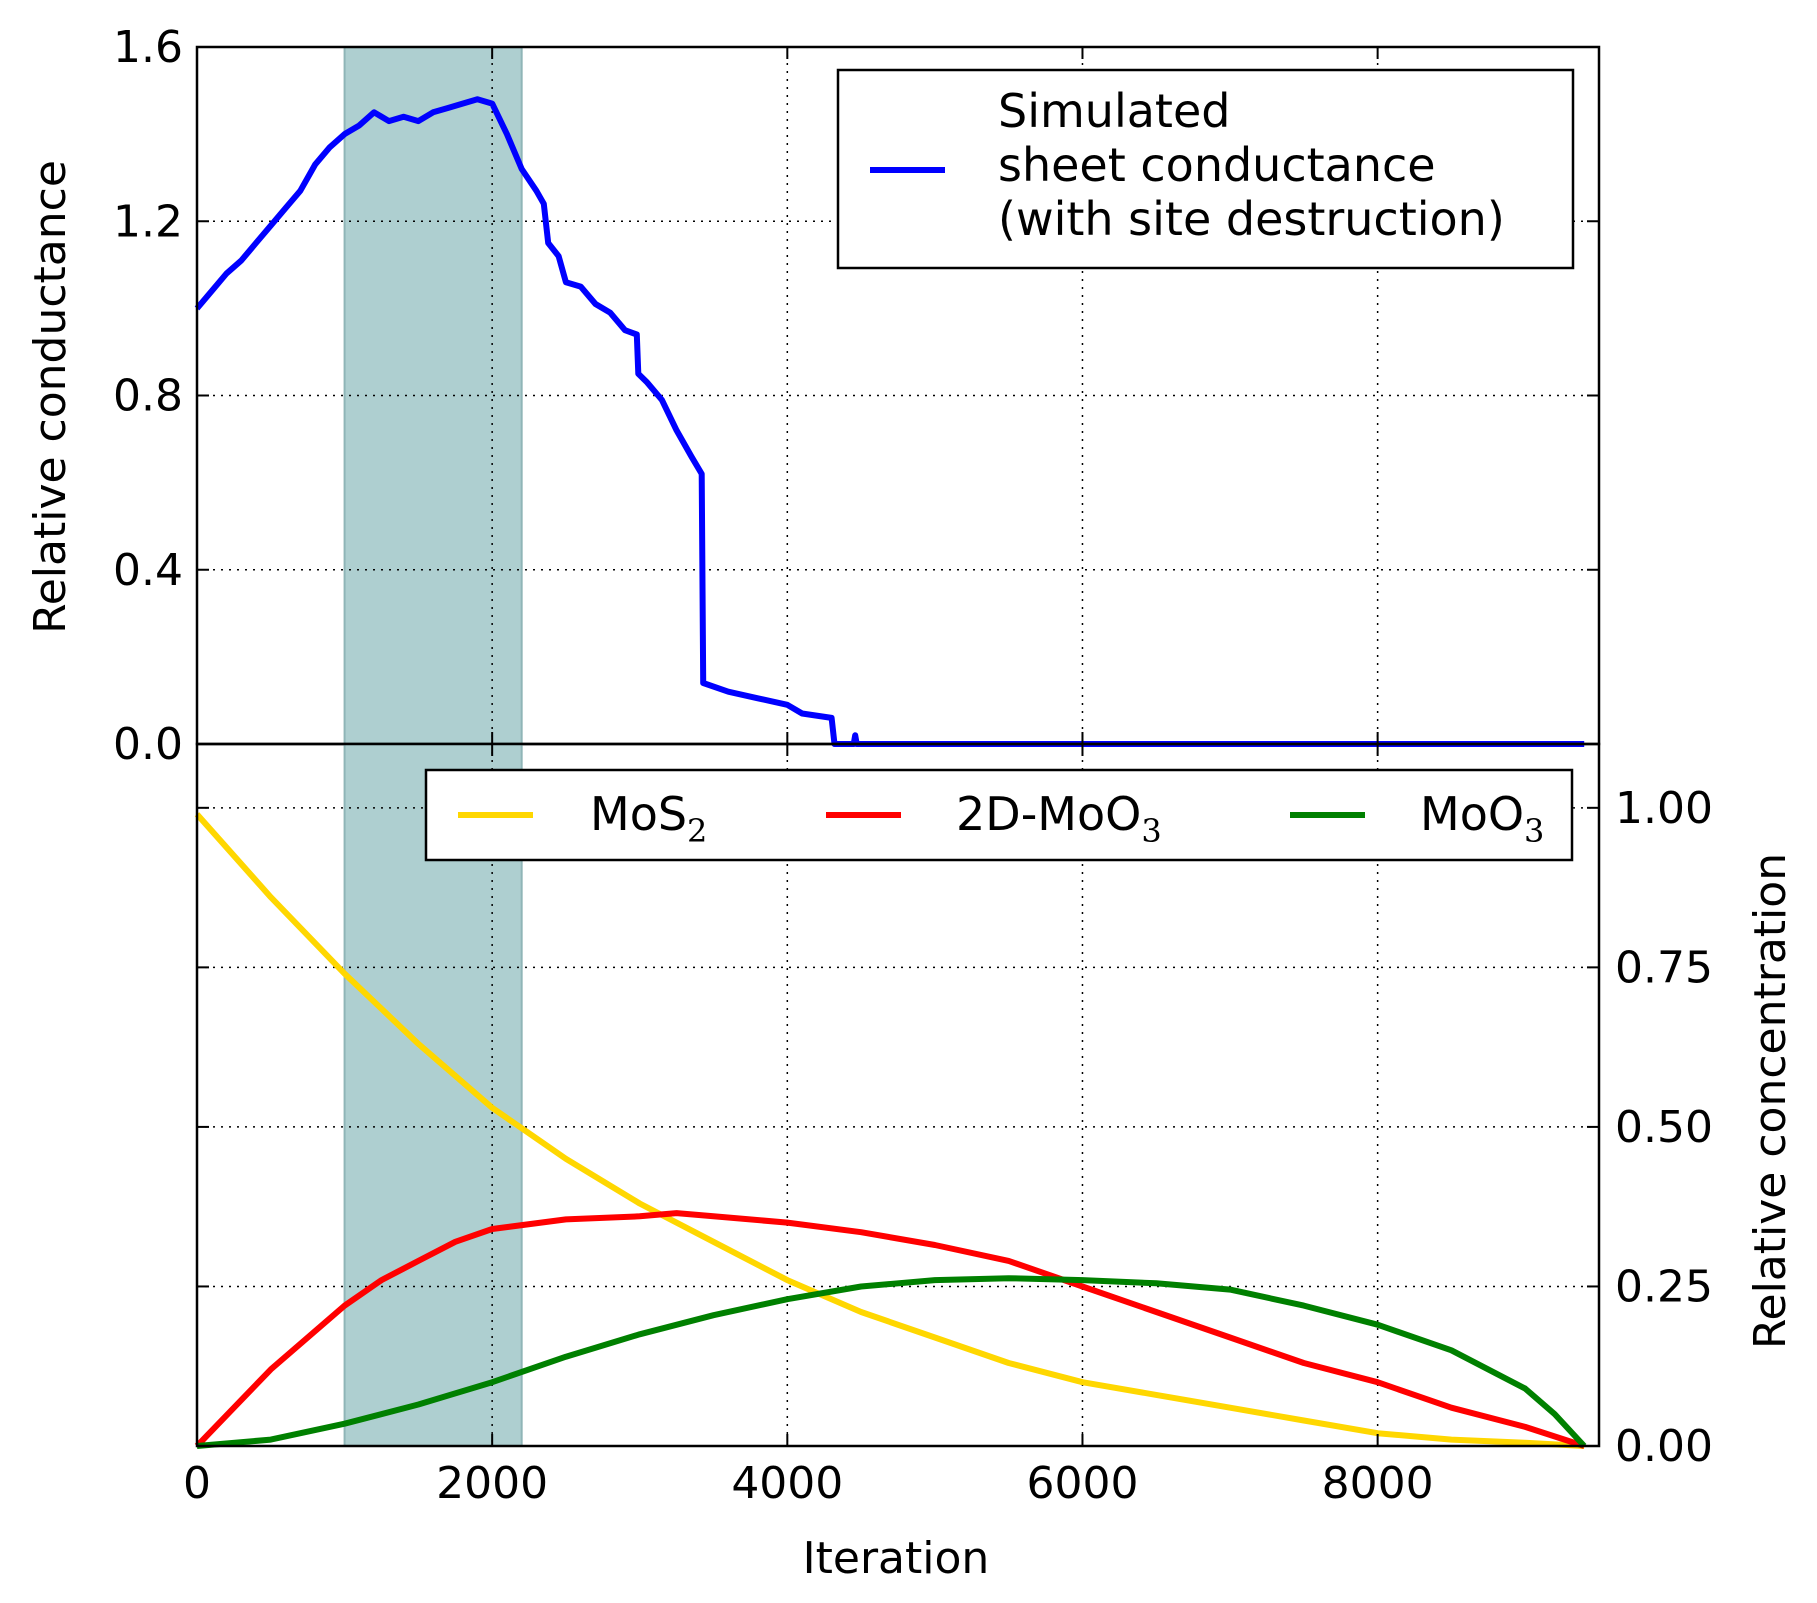 The height and width of the screenshot is (1603, 1817). Describe the element at coordinates (1378, 1483) in the screenshot. I see `x-tick-label: 8000` at that location.